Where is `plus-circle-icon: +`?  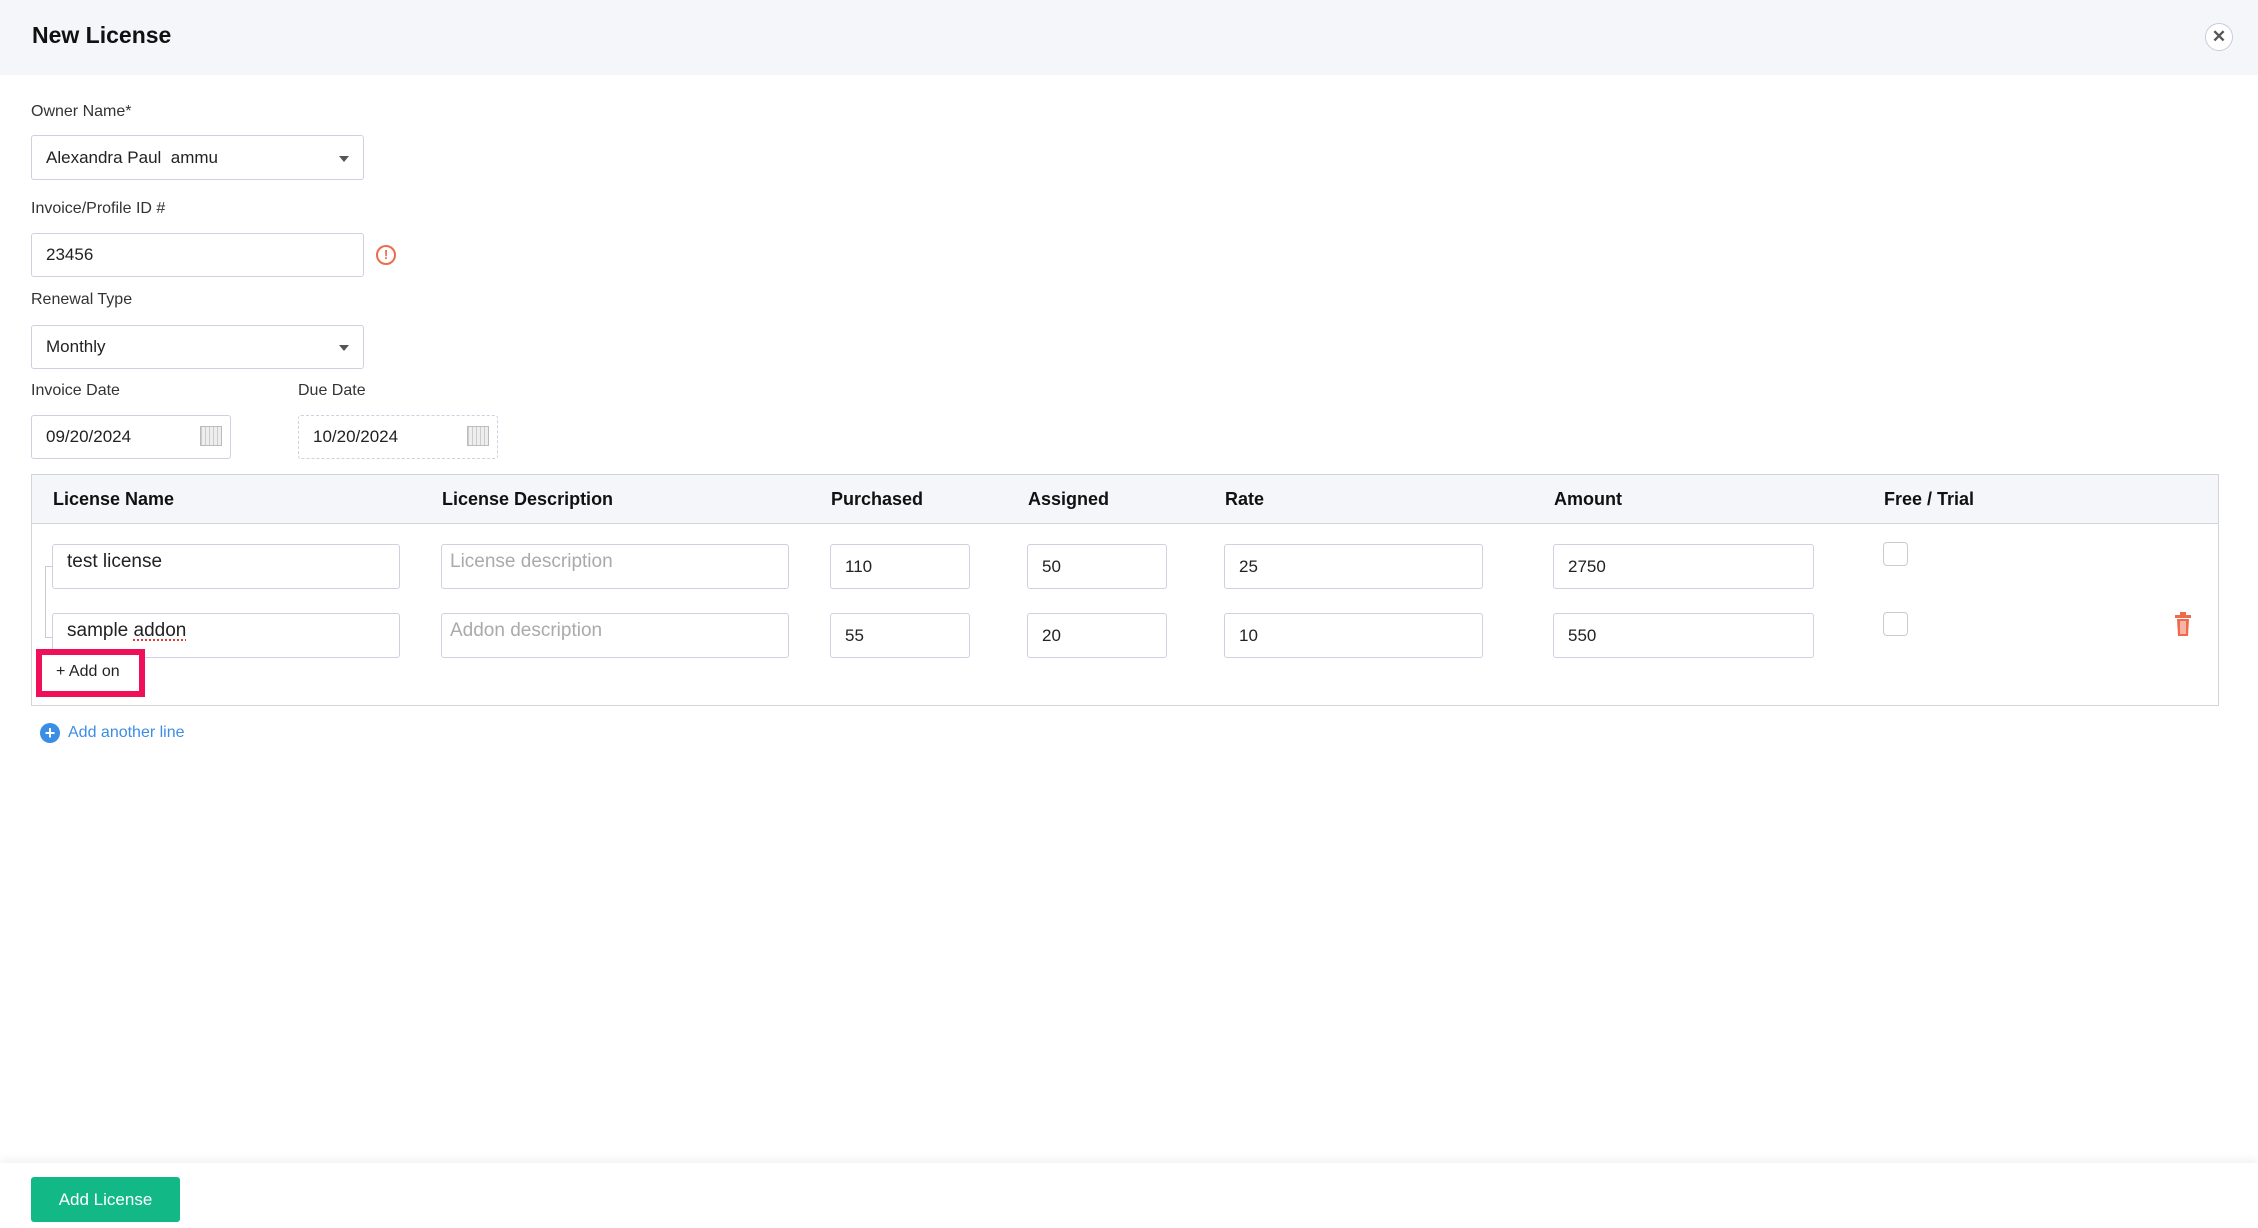
plus-circle-icon: + is located at coordinates (50, 733).